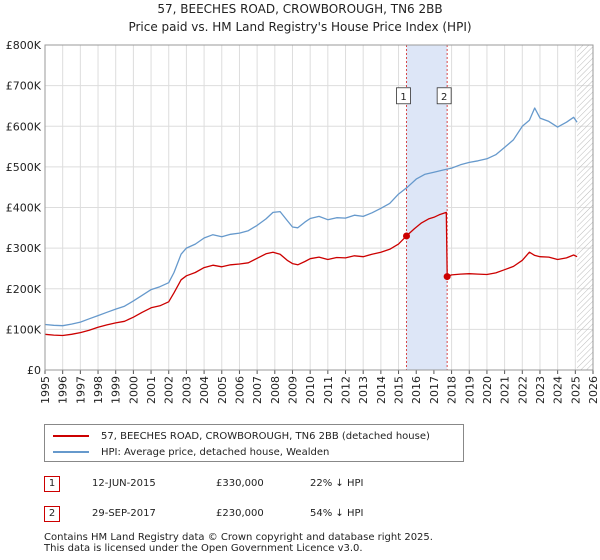 The width and height of the screenshot is (600, 560). Describe the element at coordinates (558, 390) in the screenshot. I see `x-tick-label: 2024` at that location.